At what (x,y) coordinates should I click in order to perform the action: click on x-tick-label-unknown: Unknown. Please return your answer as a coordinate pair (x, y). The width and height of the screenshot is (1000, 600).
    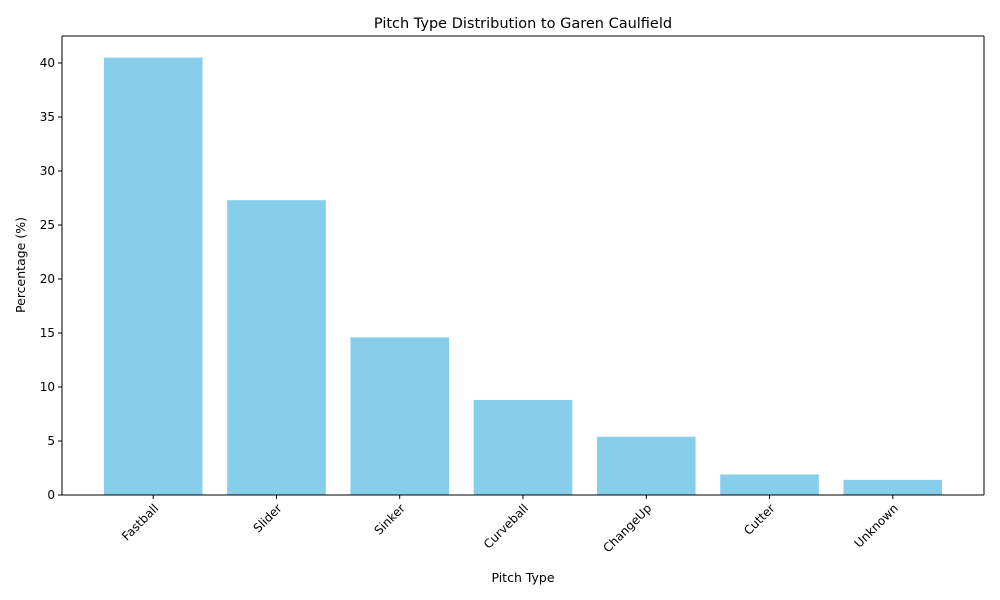
    Looking at the image, I should click on (876, 525).